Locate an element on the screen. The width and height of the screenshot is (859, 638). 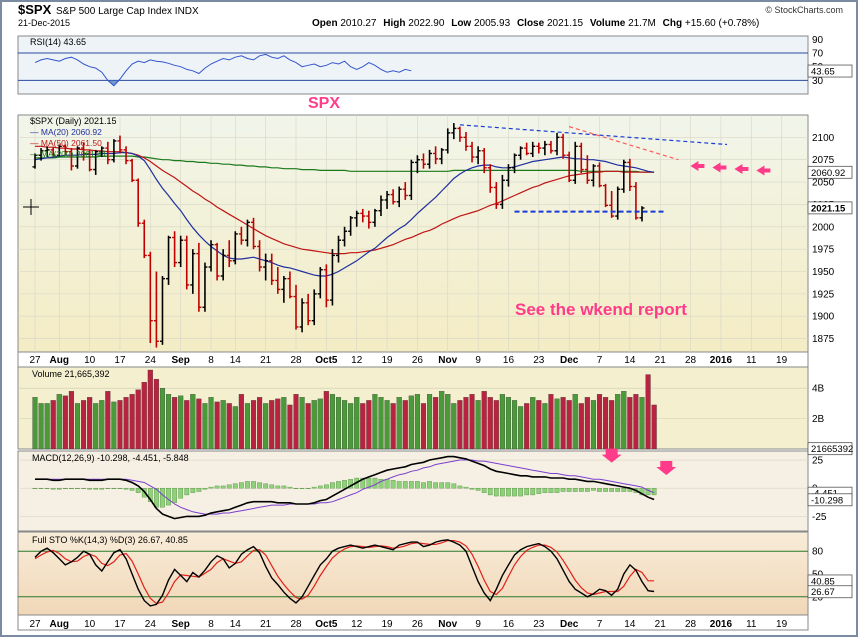
crosshair-icon is located at coordinates (31, 207).